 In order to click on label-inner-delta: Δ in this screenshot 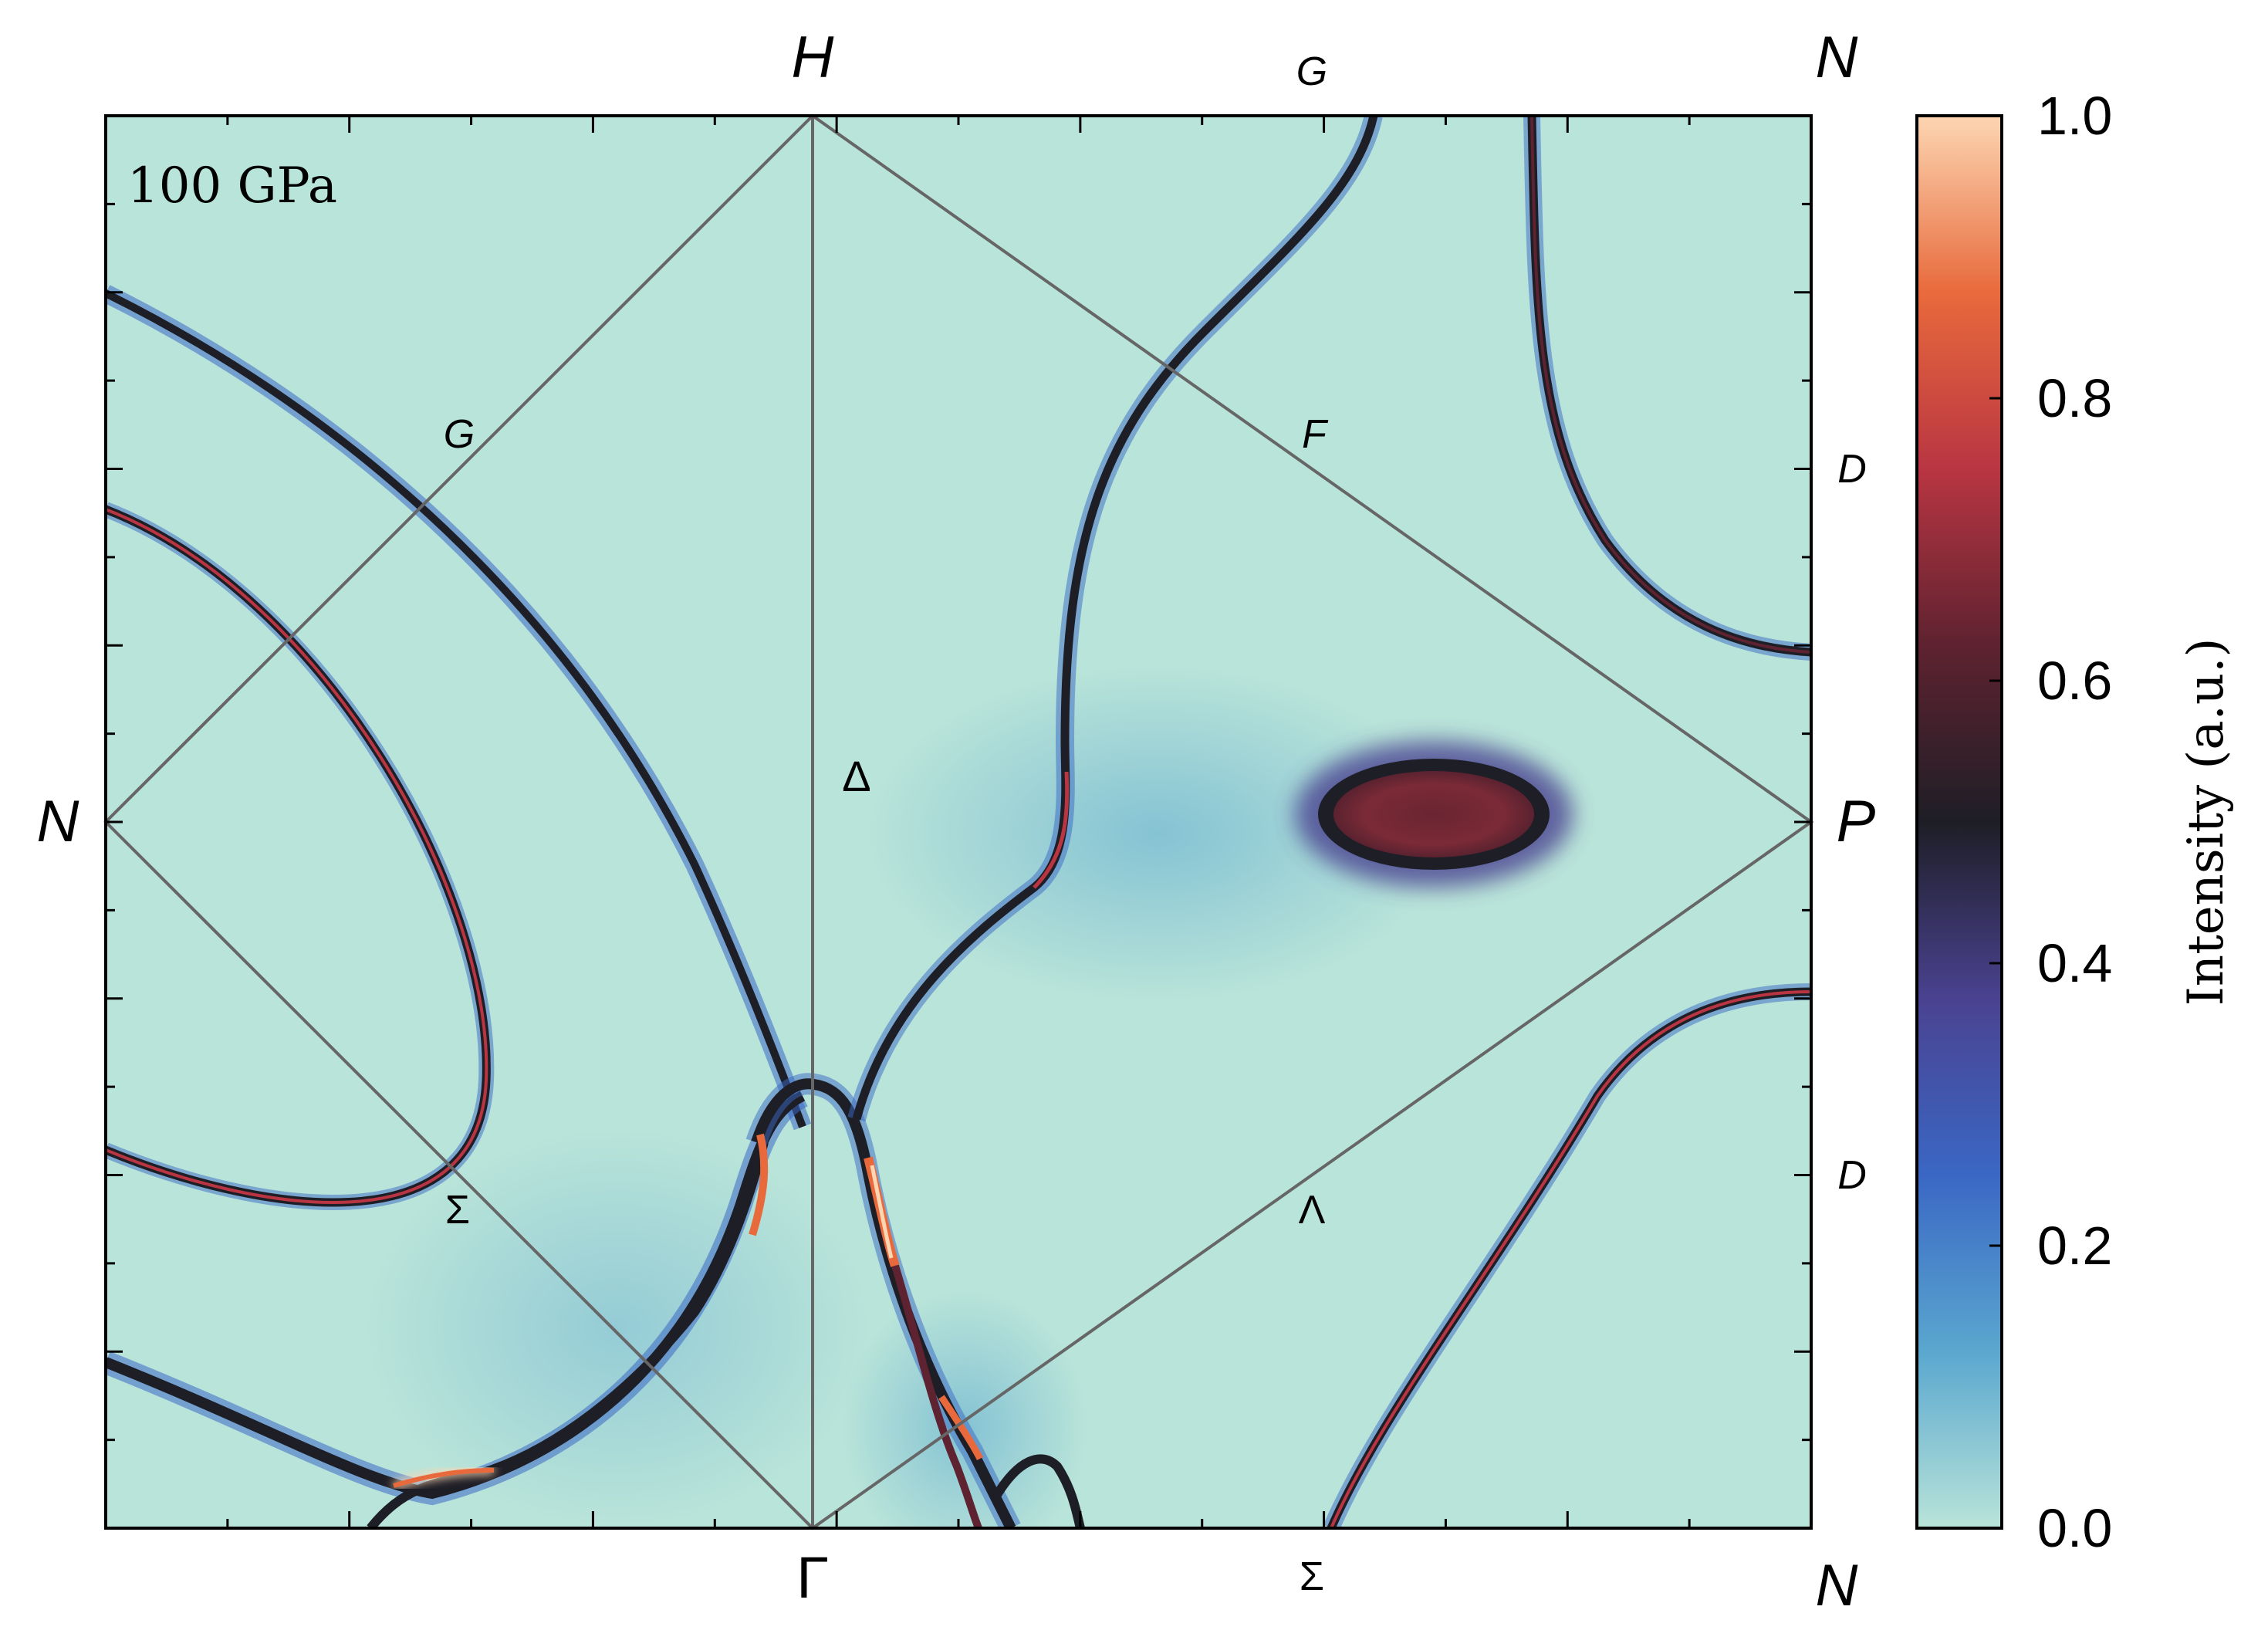, I will do `click(856, 776)`.